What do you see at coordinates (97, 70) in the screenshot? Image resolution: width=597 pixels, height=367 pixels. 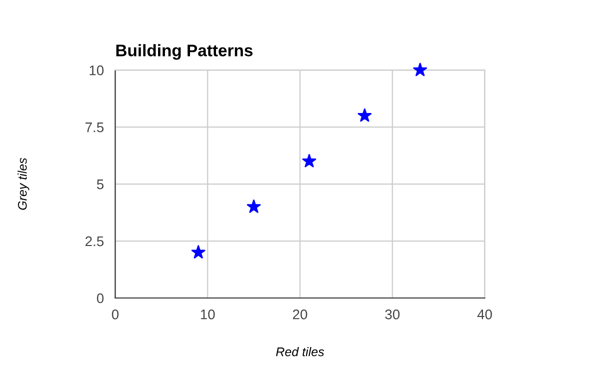 I see `y-tick-label: 10` at bounding box center [97, 70].